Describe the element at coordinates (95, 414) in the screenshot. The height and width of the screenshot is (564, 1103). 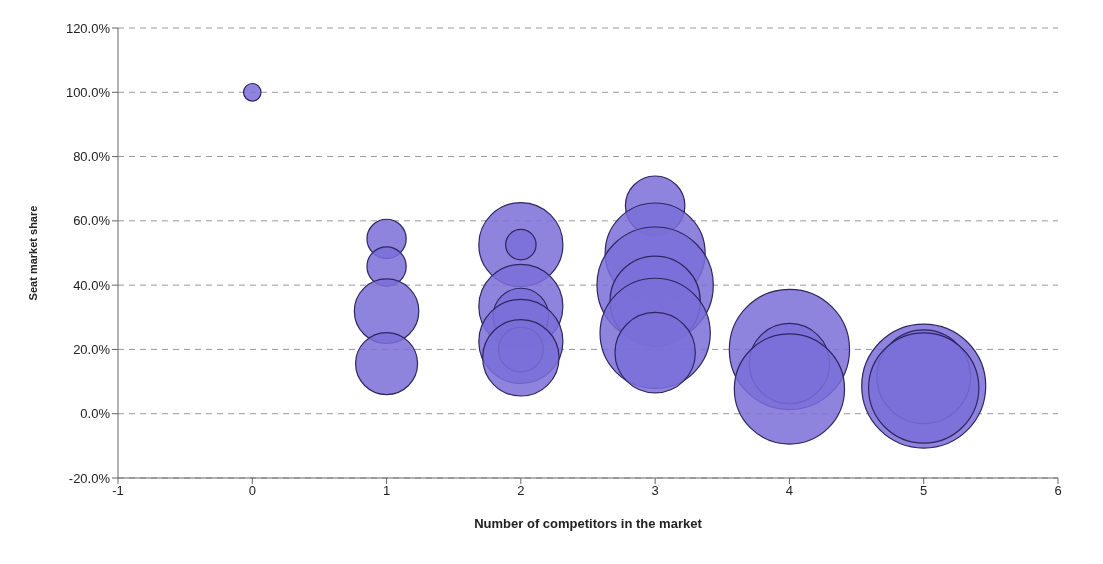
I see `y-tick-label: 0.0%` at that location.